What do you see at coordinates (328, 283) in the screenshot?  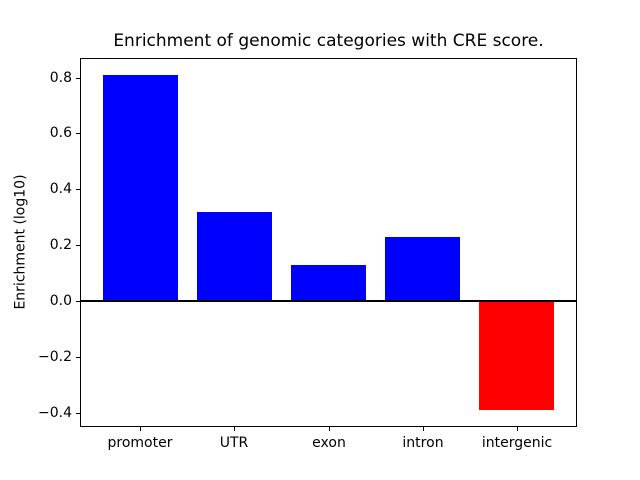 I see `bar-exon` at bounding box center [328, 283].